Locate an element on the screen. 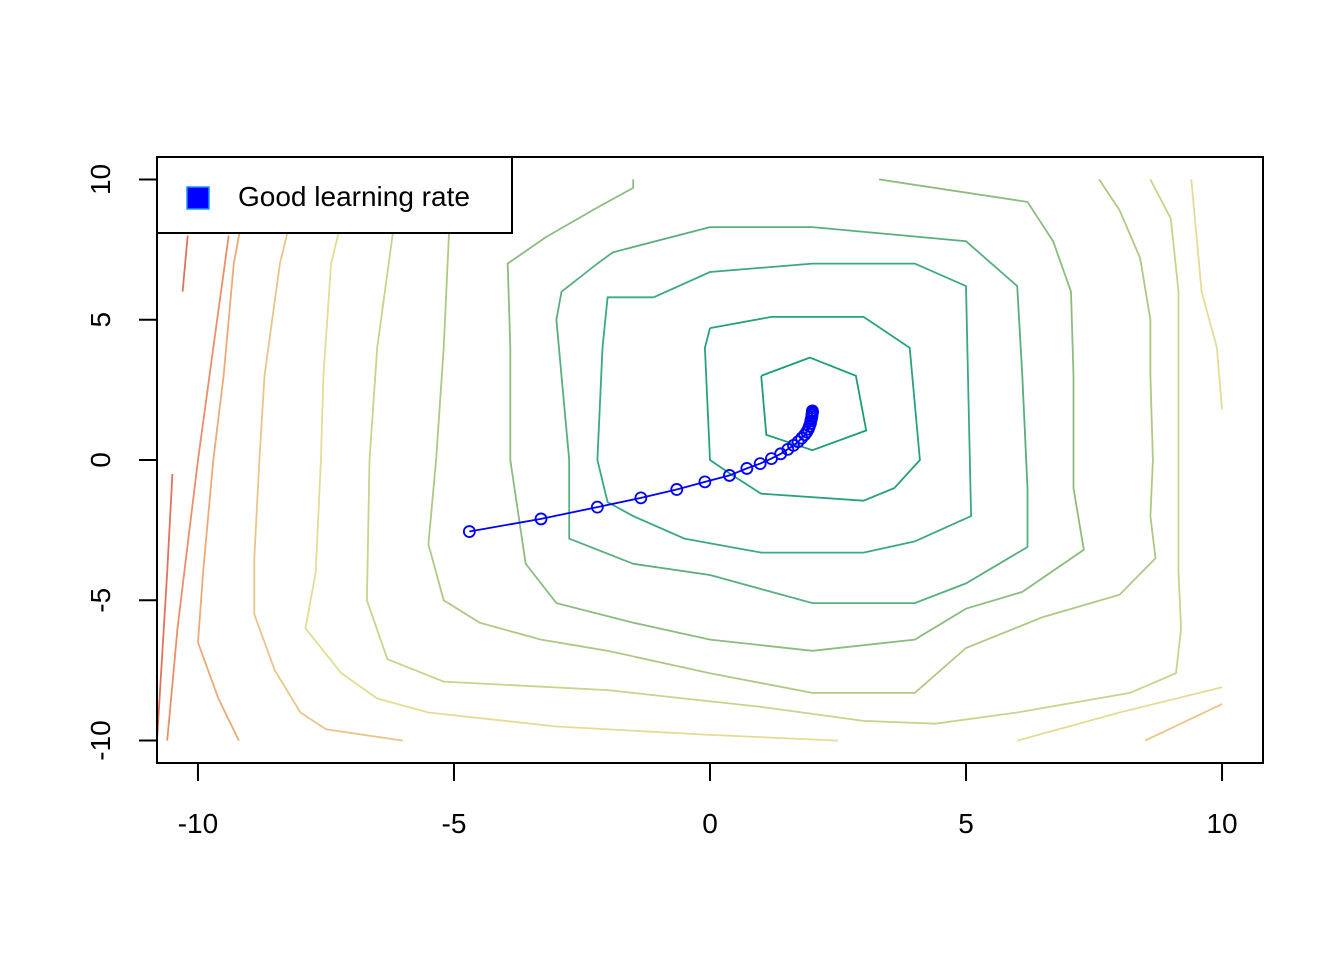  x-tick-label: 10 is located at coordinates (1221, 823).